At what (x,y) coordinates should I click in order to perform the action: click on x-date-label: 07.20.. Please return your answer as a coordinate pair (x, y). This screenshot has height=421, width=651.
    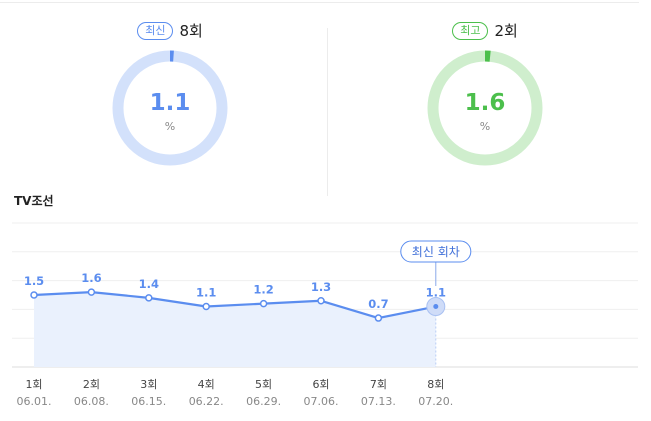
    Looking at the image, I should click on (435, 401).